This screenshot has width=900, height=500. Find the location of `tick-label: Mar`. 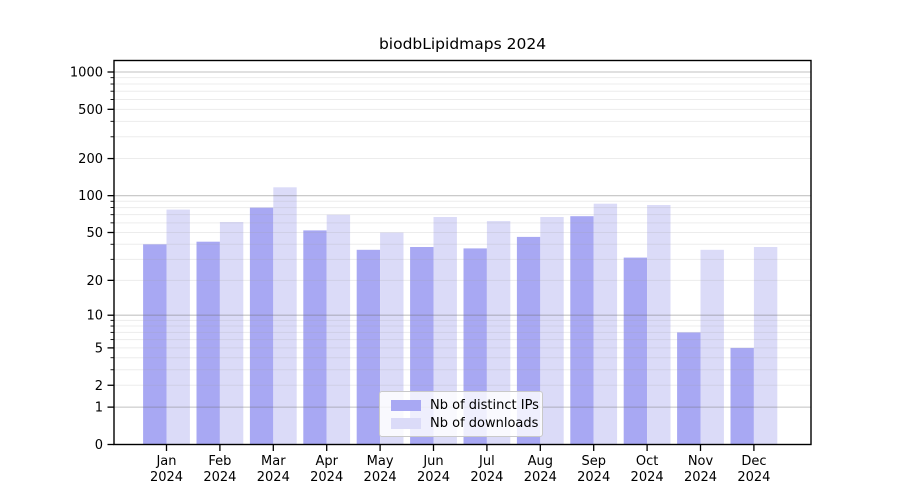

tick-label: Mar is located at coordinates (273, 461).